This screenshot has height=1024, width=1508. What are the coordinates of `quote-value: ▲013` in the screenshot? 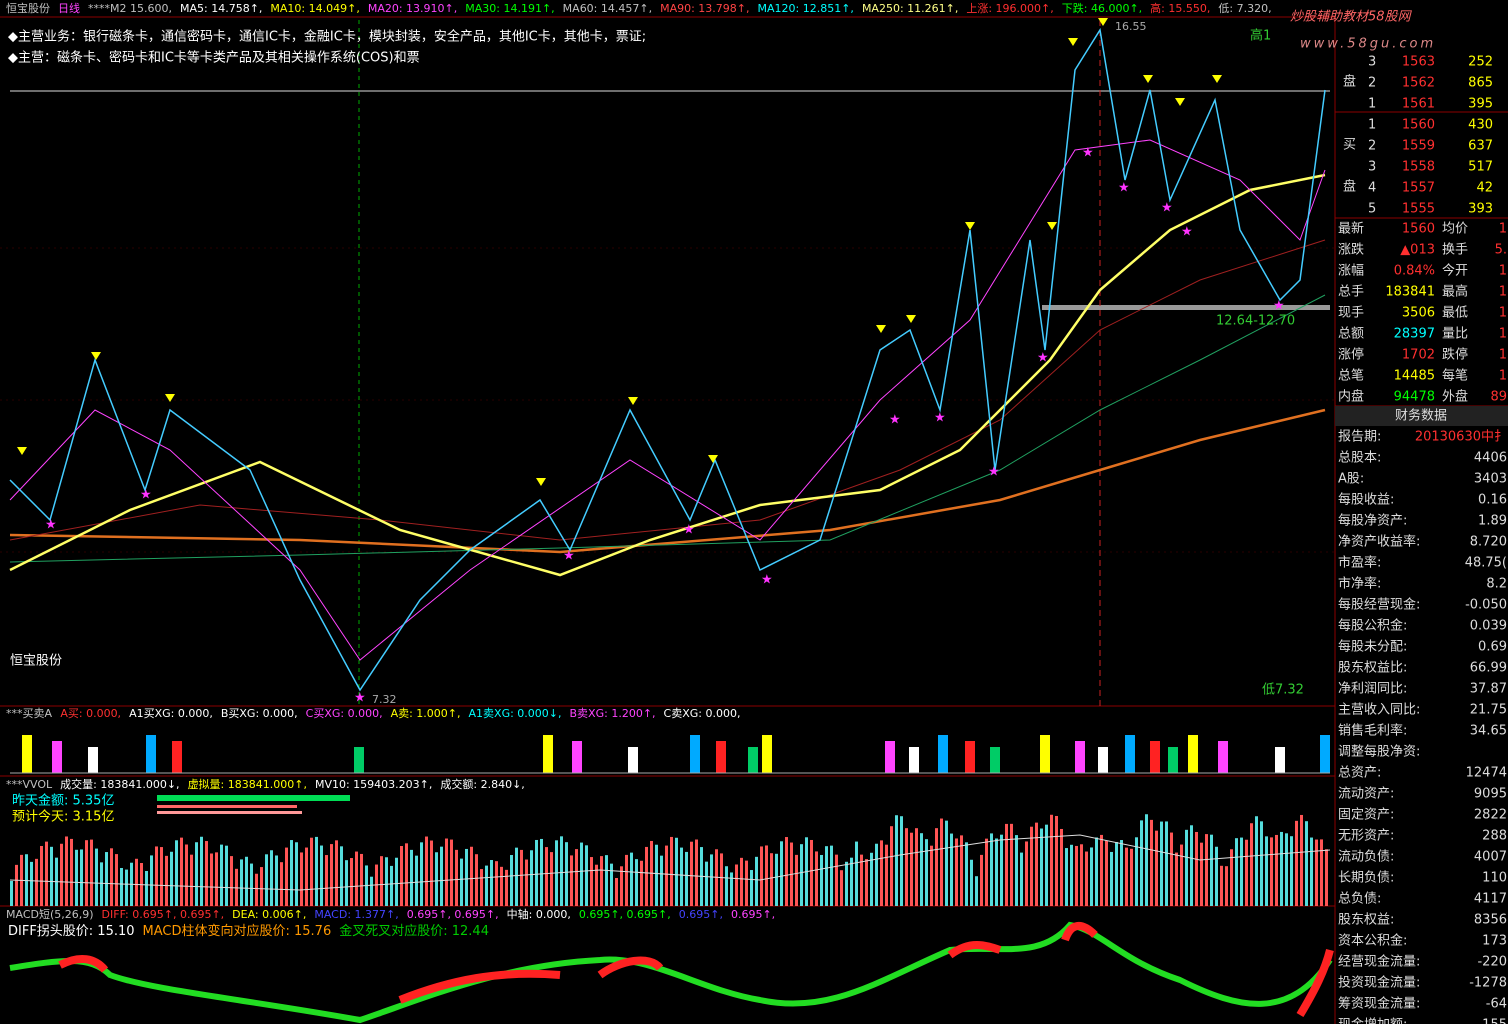 It's located at (1417, 250).